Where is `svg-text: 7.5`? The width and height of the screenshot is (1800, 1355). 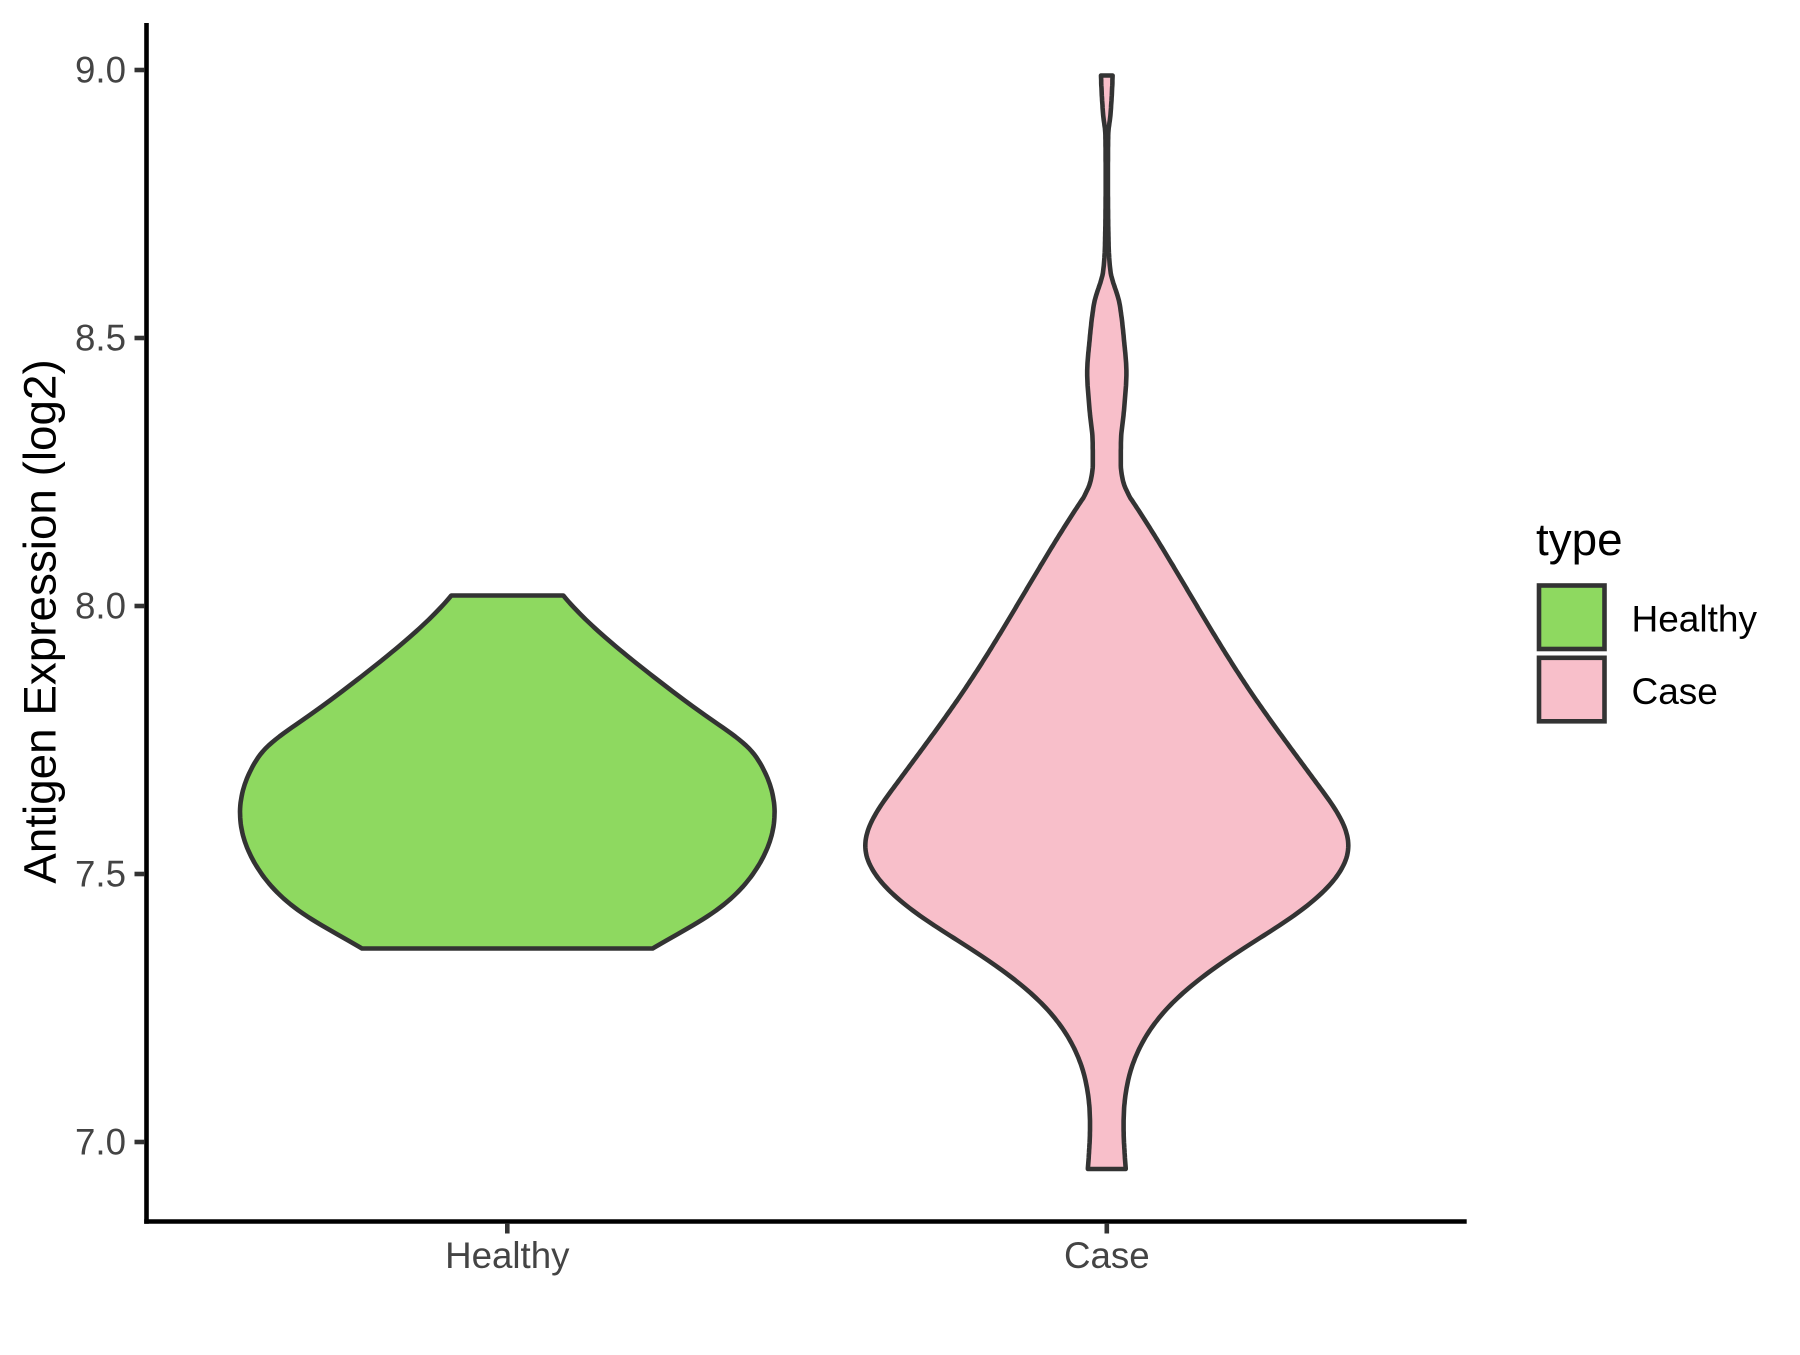
svg-text: 7.5 is located at coordinates (100, 874).